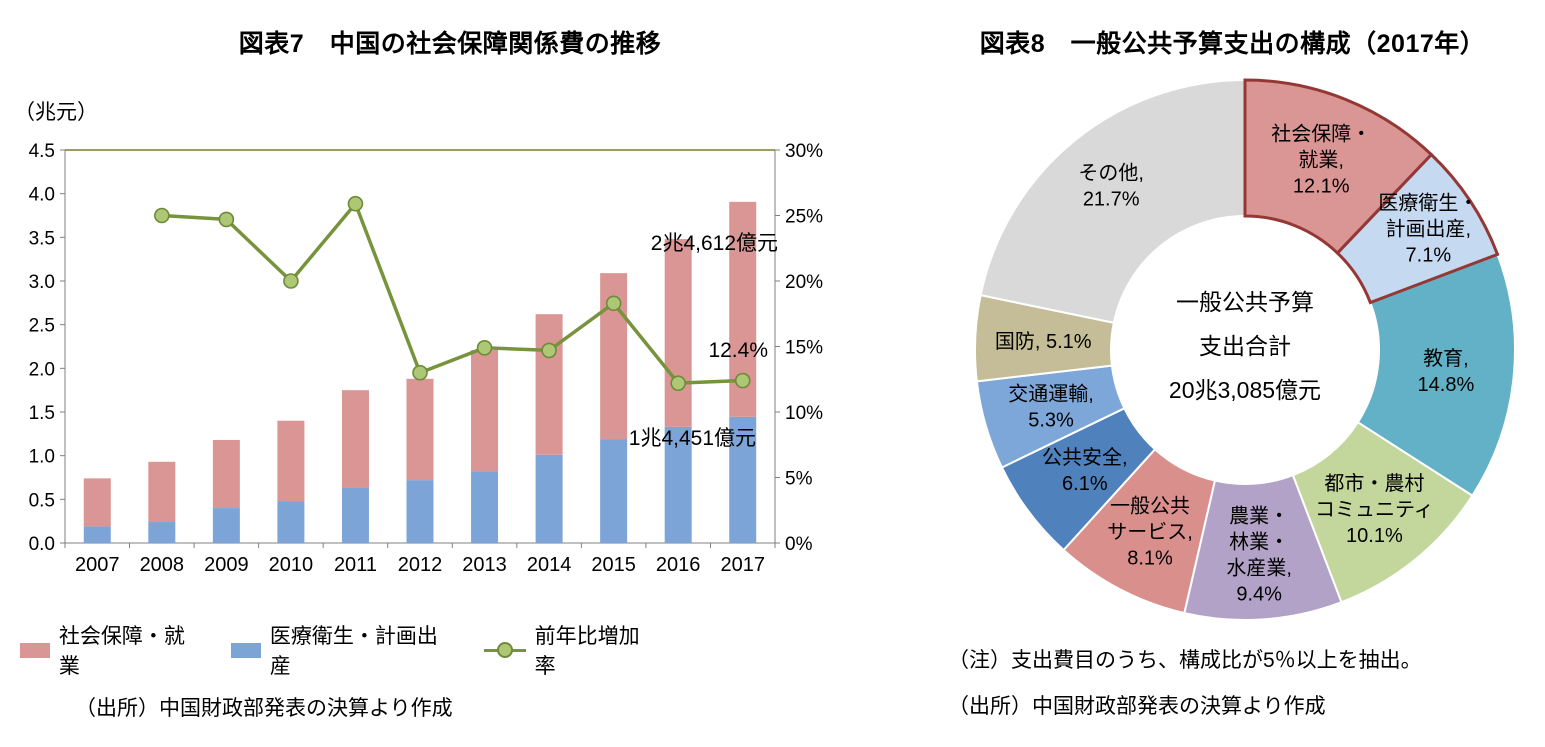 This screenshot has width=1545, height=747. What do you see at coordinates (42, 457) in the screenshot?
I see `left-axis-tick-label: 1.0` at bounding box center [42, 457].